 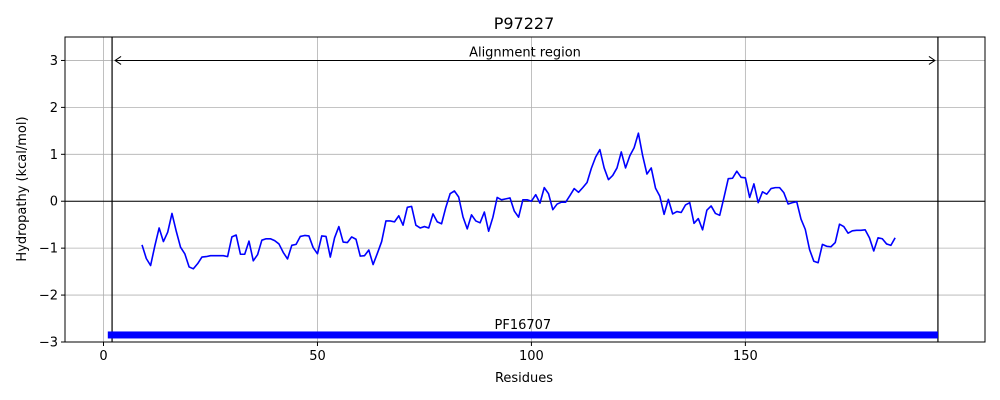 I want to click on alignment-region-label: Alignment region, so click(x=525, y=52).